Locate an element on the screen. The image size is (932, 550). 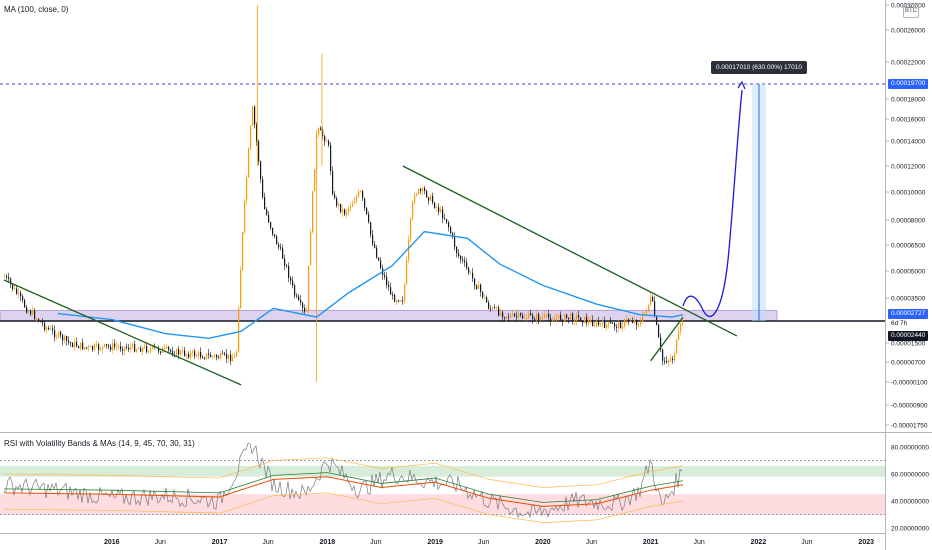
target-price-tag: 0.00019700 is located at coordinates (908, 84).